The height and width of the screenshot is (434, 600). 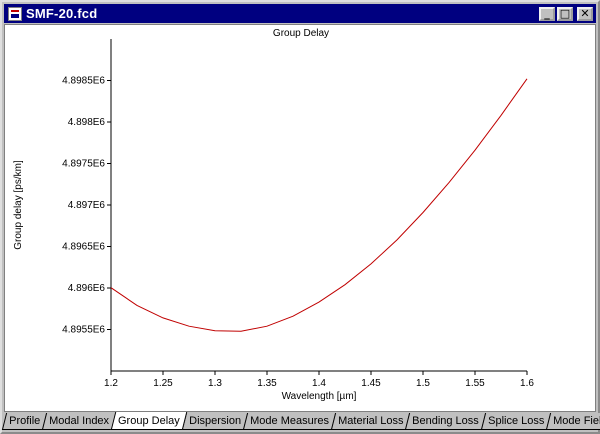 What do you see at coordinates (267, 383) in the screenshot?
I see `x-tick-label: 1.35` at bounding box center [267, 383].